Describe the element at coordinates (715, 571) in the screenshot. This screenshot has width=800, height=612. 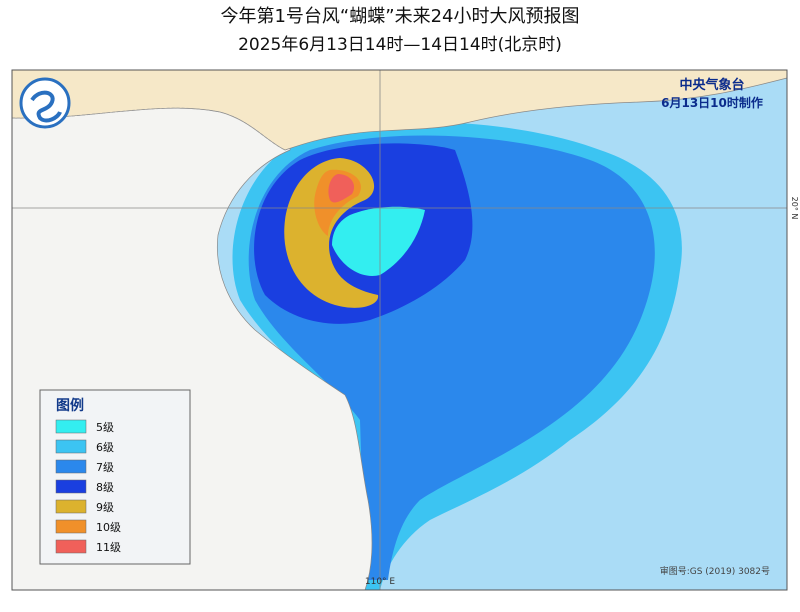
I see `review-number: 审图号:GS (2019) 3082号` at that location.